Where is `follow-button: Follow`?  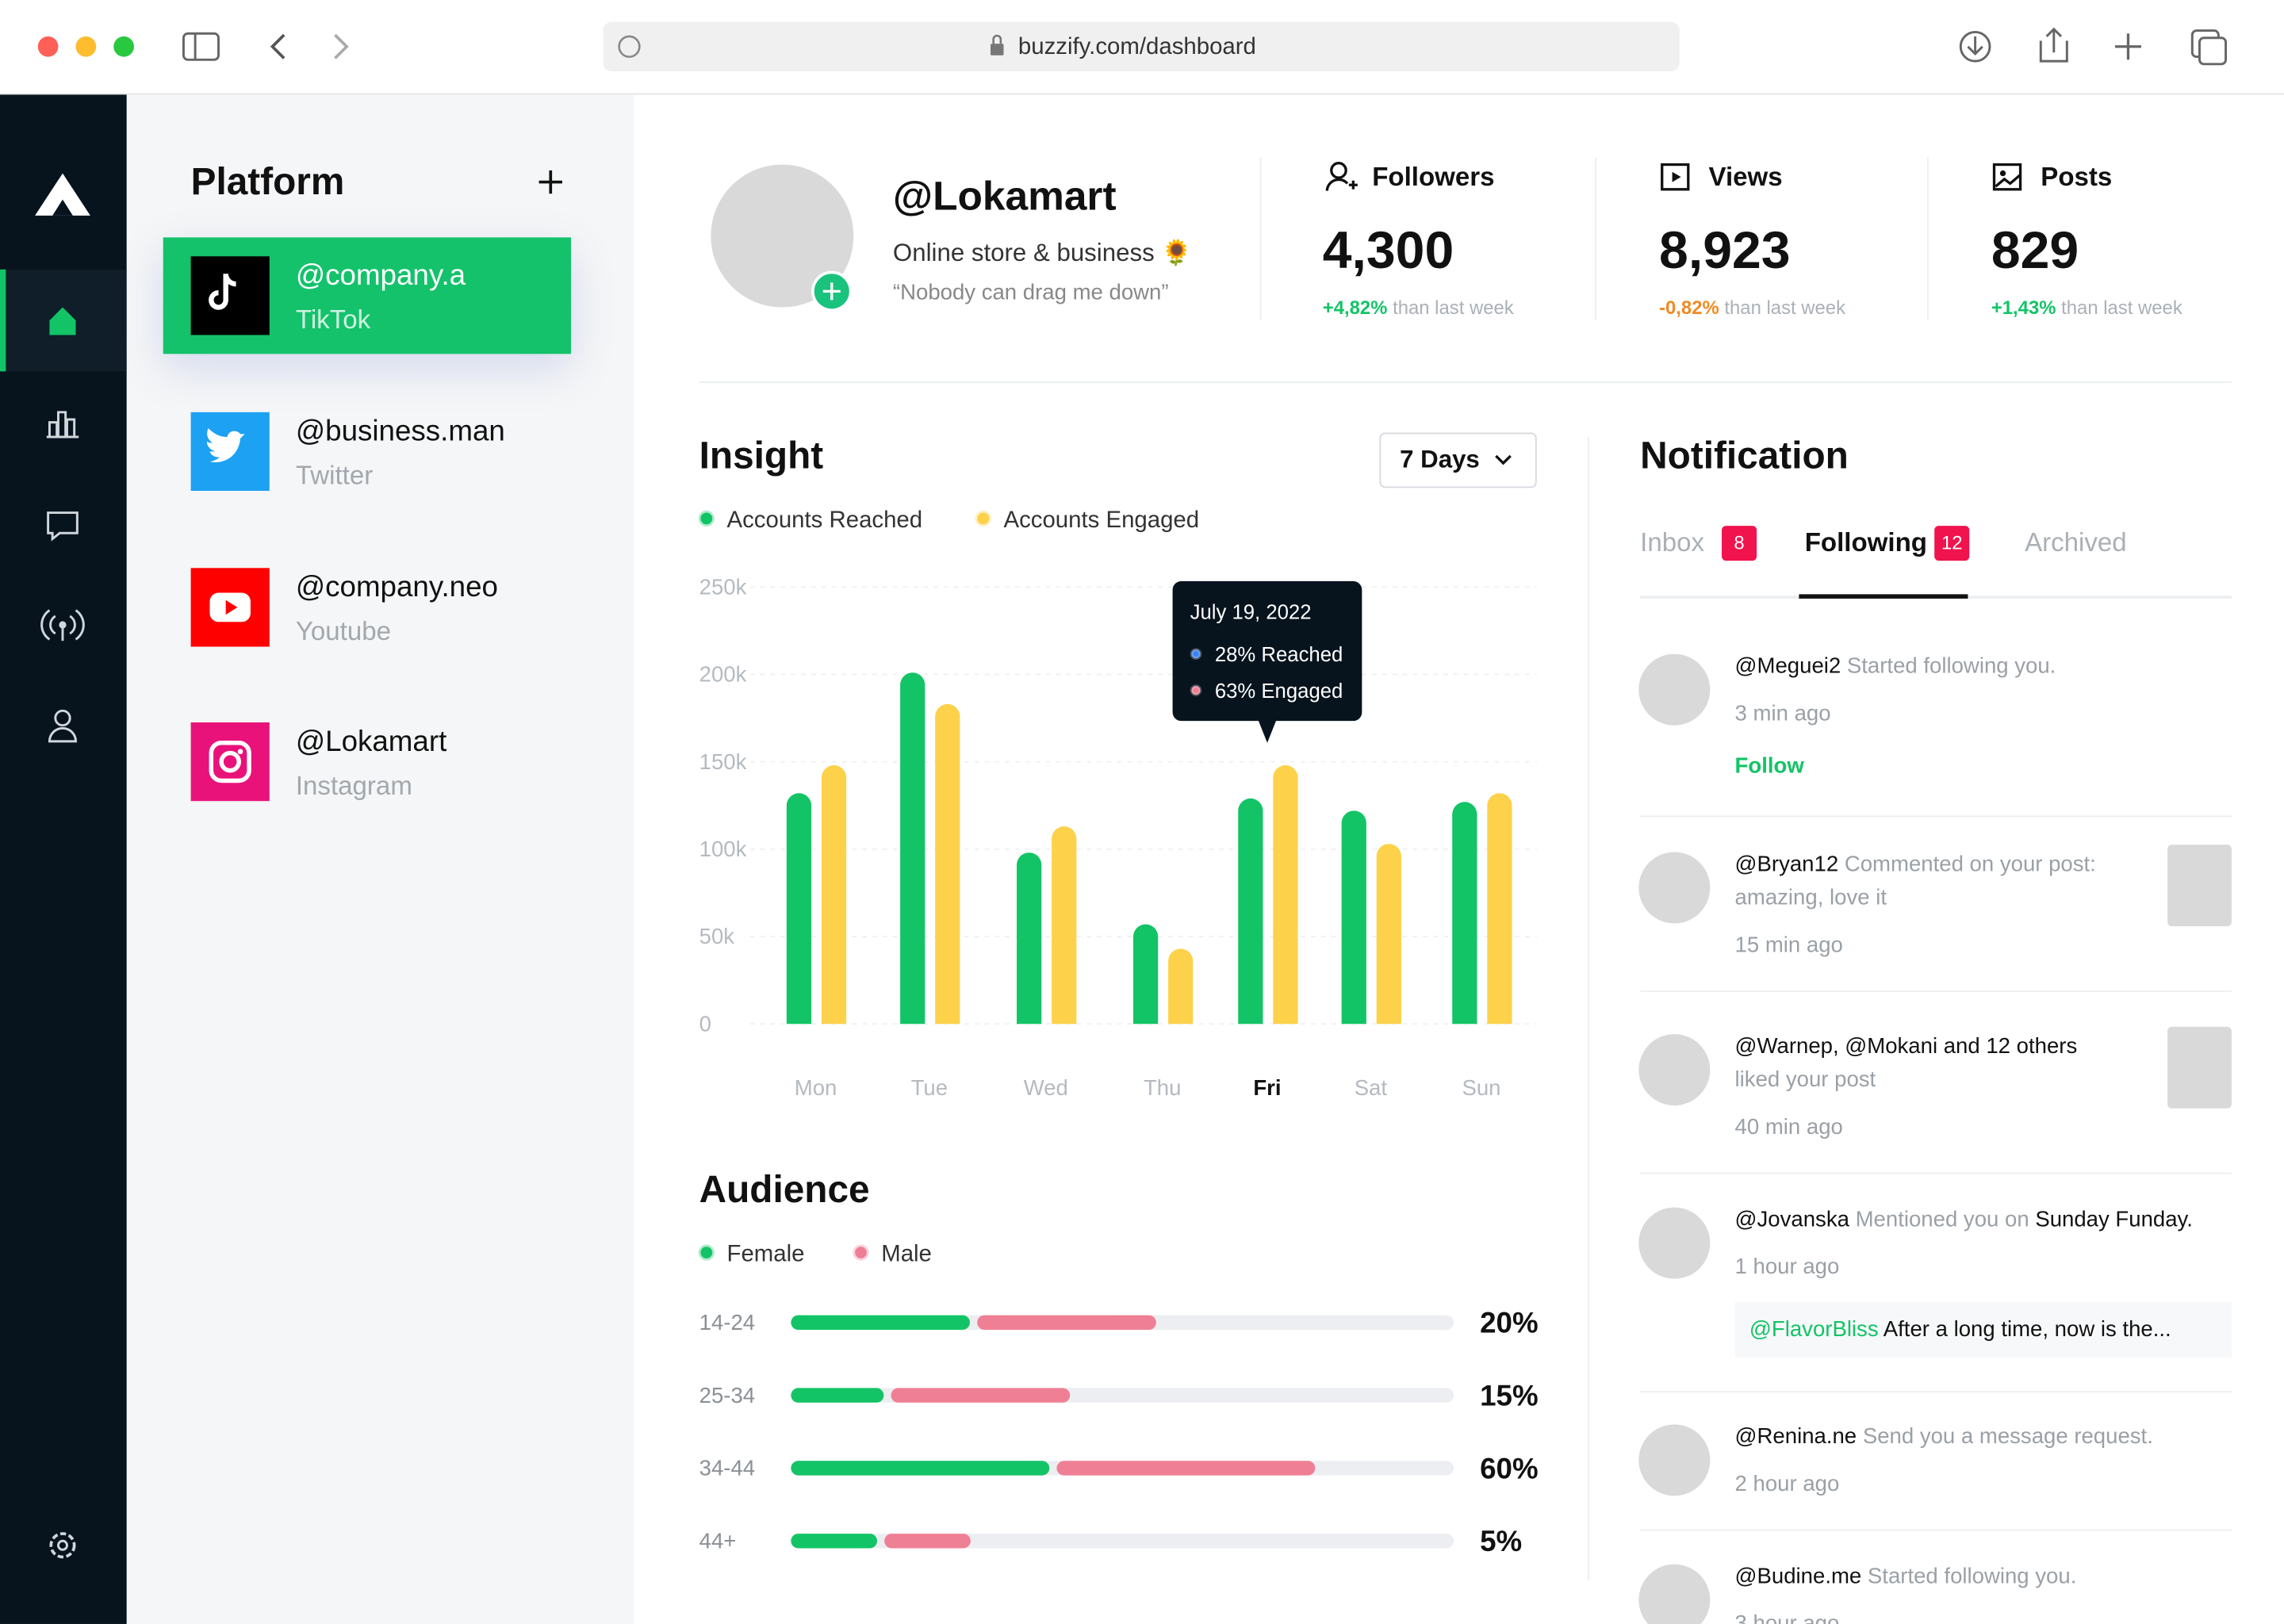 follow-button: Follow is located at coordinates (1769, 766).